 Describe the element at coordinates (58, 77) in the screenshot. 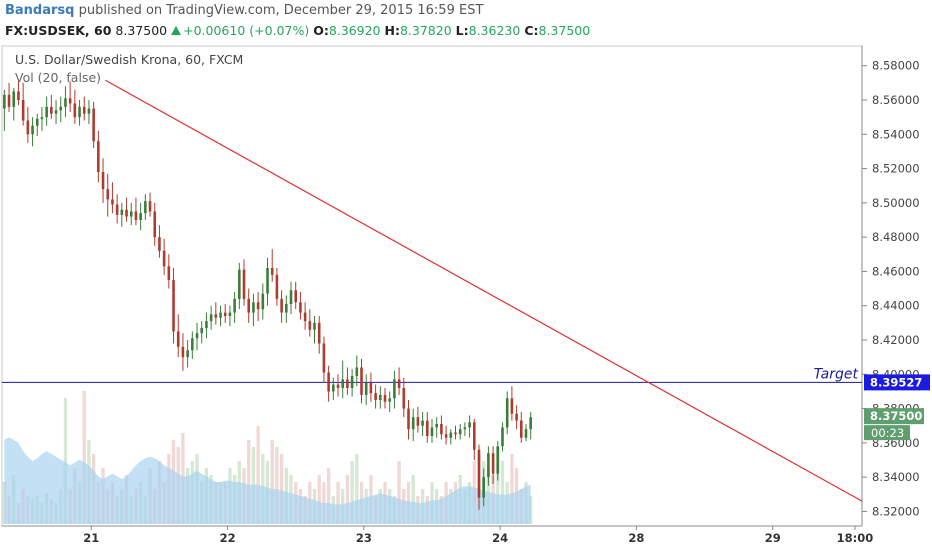

I see `volume-legend: Vol (20, false)` at that location.